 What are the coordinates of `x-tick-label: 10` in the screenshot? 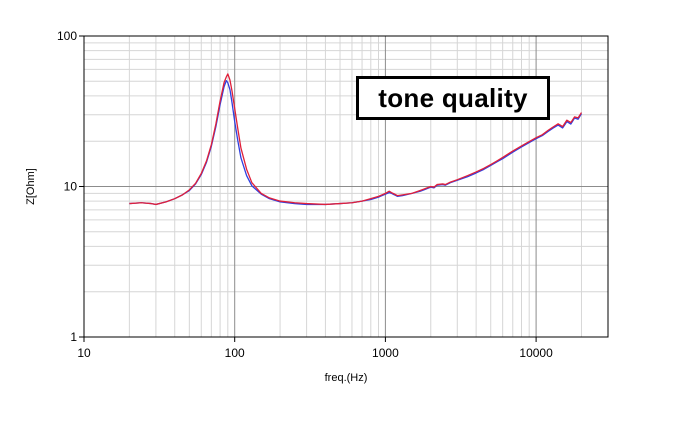 It's located at (84, 353).